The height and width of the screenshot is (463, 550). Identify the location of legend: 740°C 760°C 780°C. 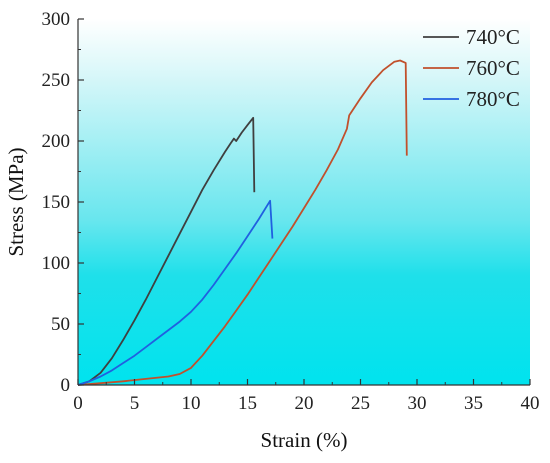
(471, 68).